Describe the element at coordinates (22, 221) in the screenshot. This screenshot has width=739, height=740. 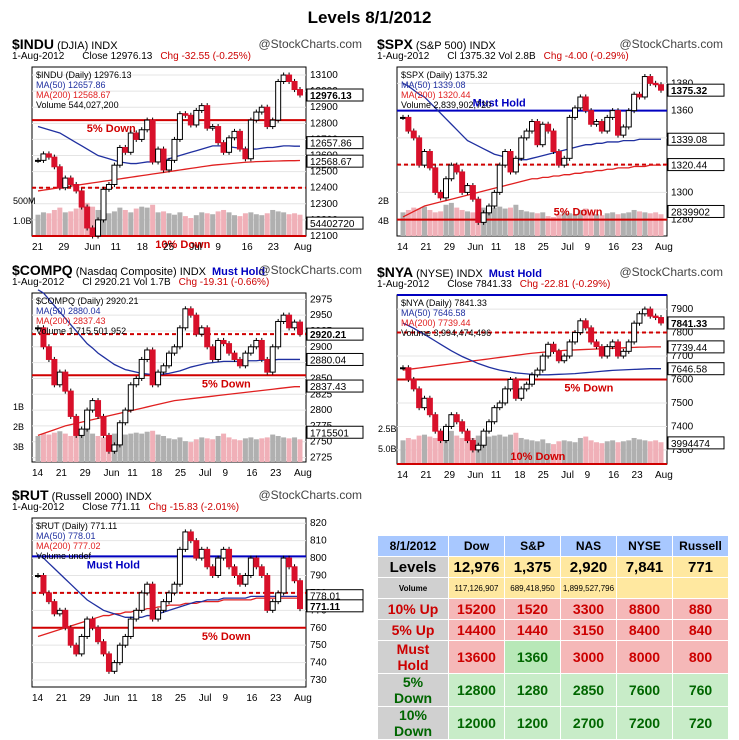
I see `volume-scale-label: 1.0B` at that location.